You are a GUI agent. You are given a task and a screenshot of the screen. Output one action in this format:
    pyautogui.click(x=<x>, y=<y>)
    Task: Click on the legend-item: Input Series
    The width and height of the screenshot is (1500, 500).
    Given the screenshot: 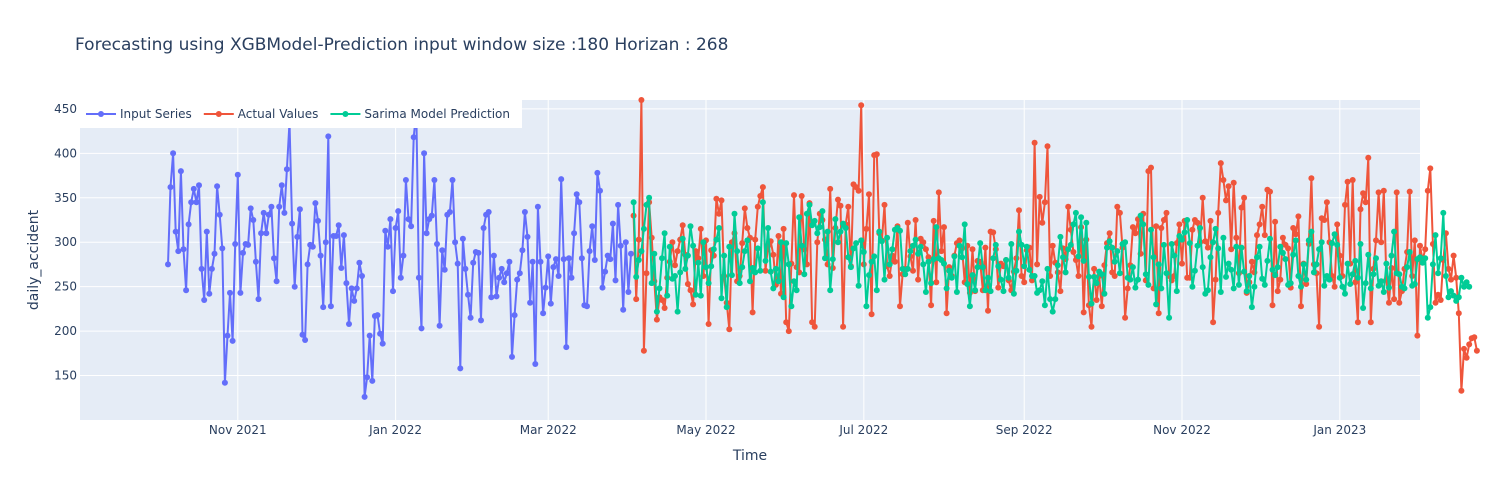 What is the action you would take?
    pyautogui.click(x=139, y=114)
    